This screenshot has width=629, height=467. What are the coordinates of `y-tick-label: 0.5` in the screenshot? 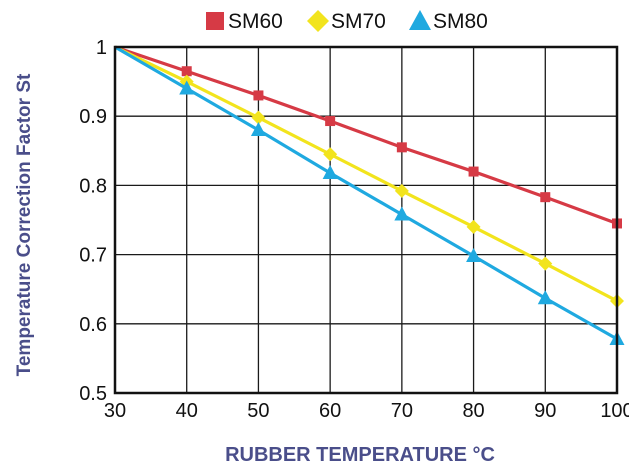 It's located at (93, 394).